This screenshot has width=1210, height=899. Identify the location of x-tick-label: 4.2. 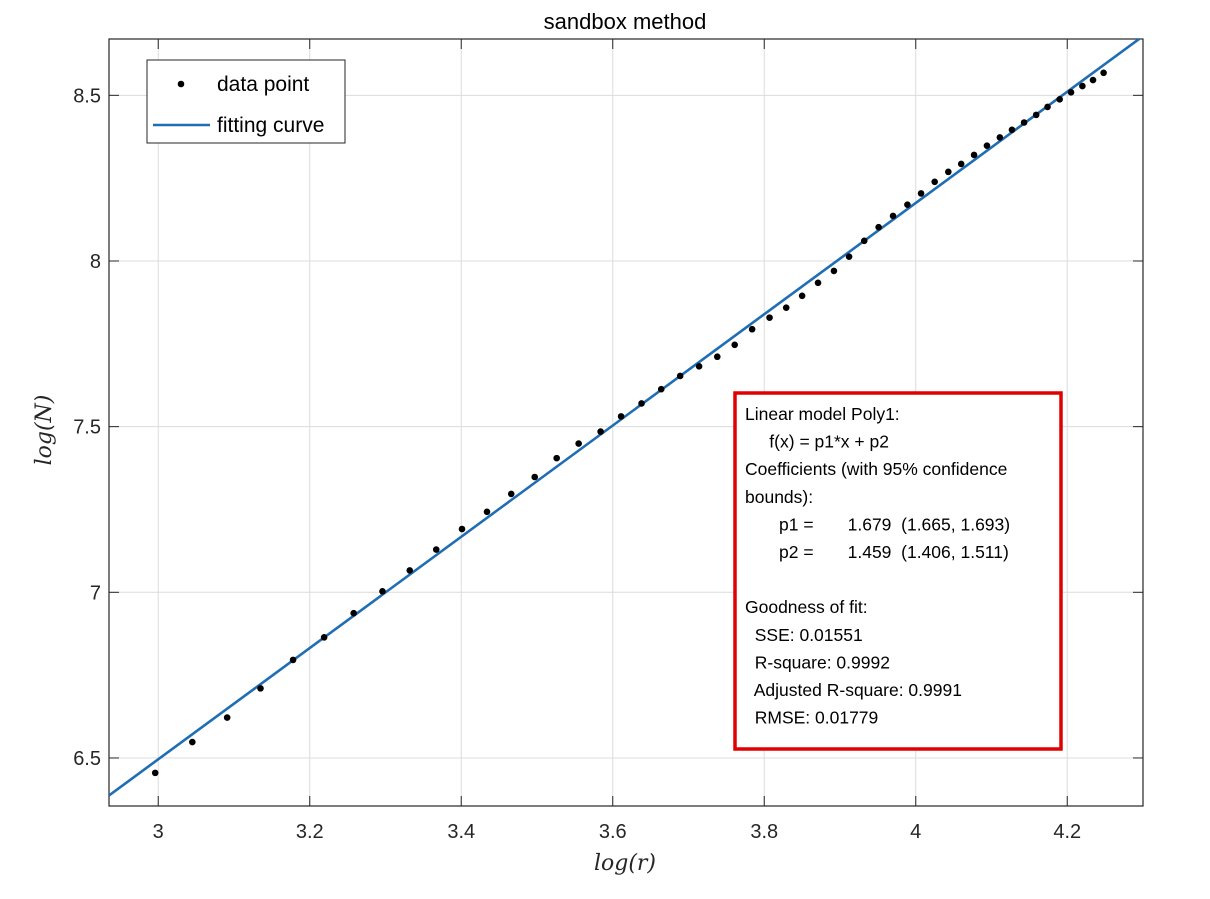
(1067, 832).